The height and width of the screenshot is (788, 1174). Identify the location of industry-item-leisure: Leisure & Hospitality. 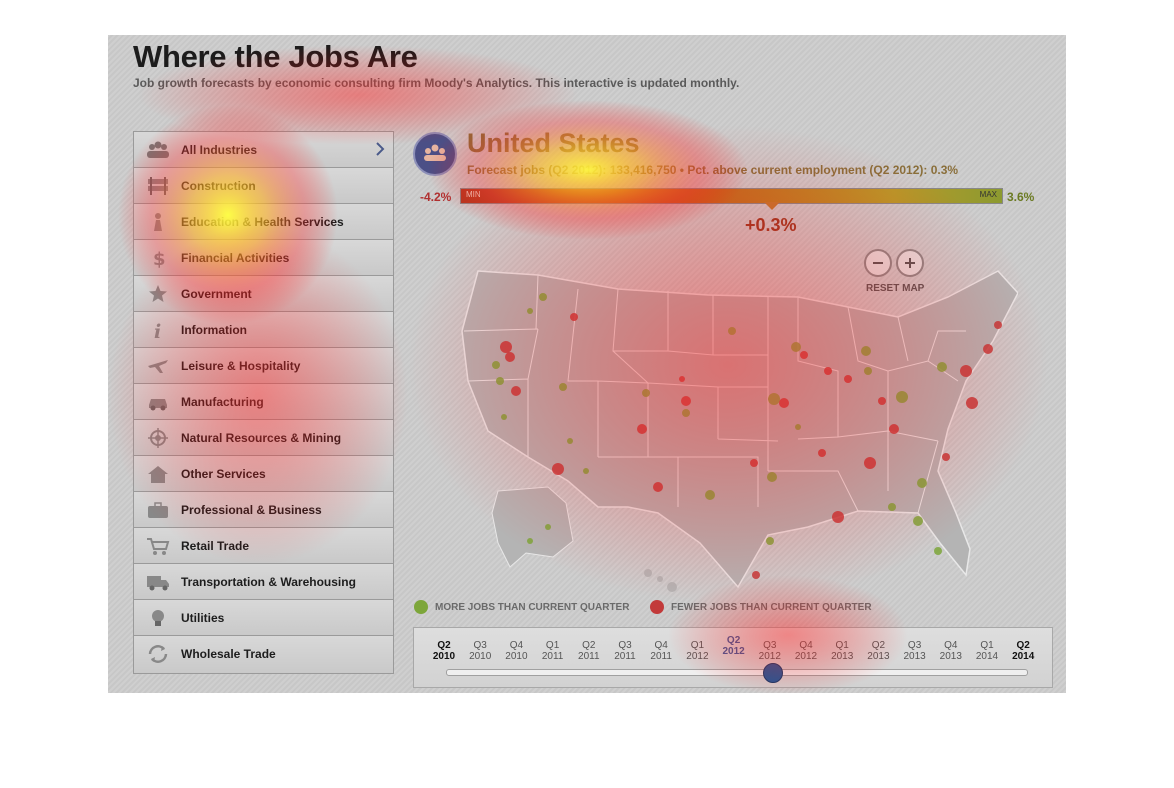
(263, 366).